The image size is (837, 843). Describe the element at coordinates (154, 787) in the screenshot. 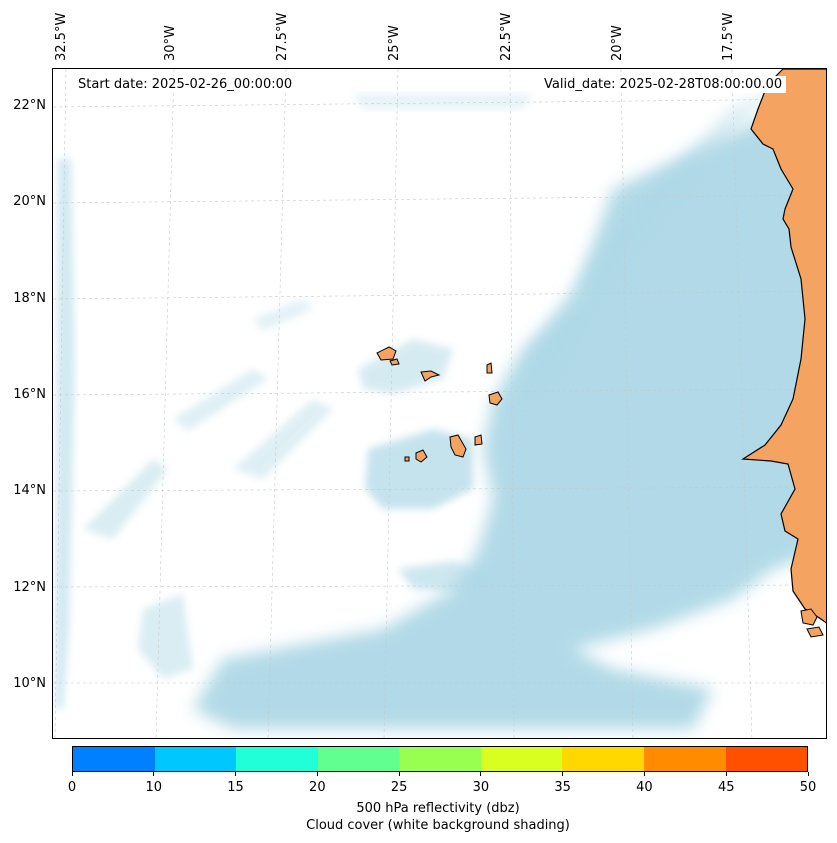

I see `colorbar-tick-label: 10` at that location.